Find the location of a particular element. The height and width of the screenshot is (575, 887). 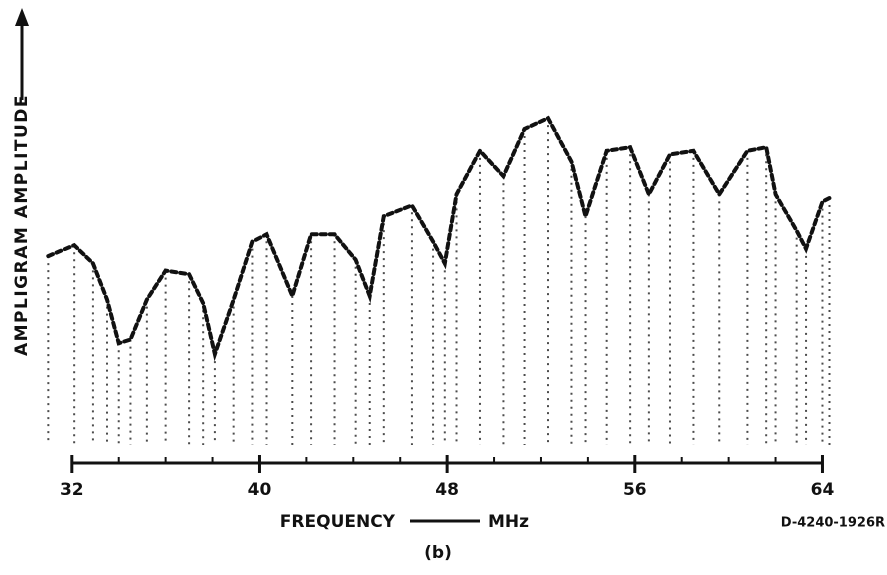

x-tick-label: 40 is located at coordinates (260, 490).